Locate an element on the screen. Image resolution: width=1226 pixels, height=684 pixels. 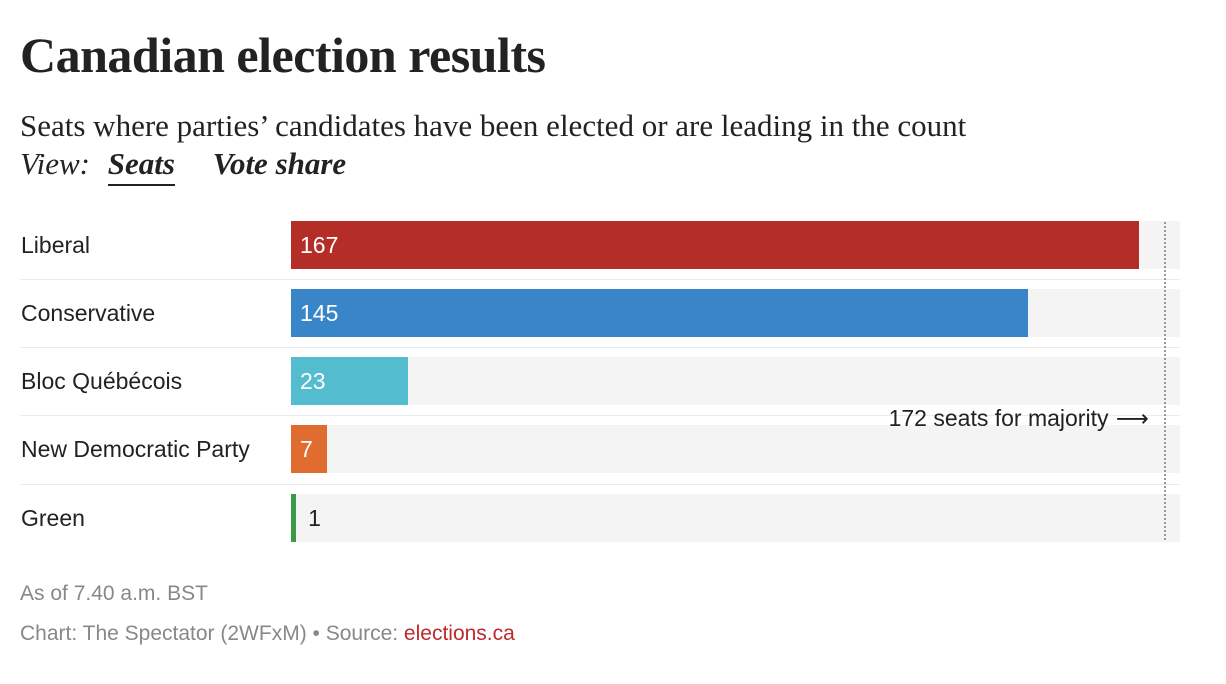
bar-row: New Democratic Party 7 is located at coordinates (600, 449).